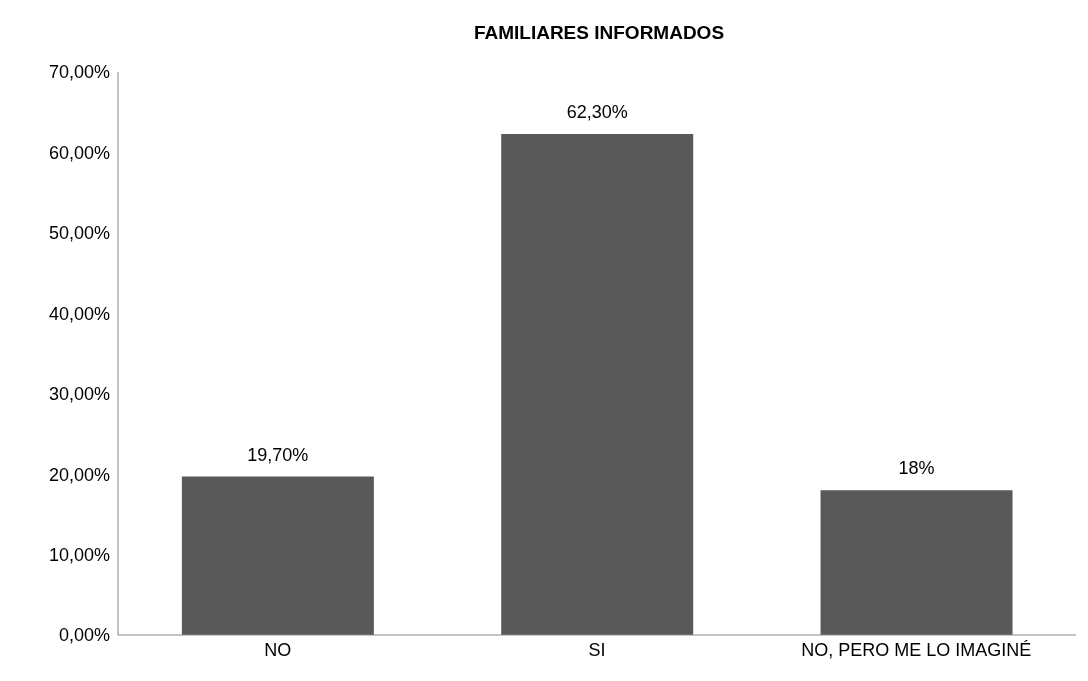  What do you see at coordinates (916, 649) in the screenshot?
I see `x-tick-label: NO, PERO ME LO IMAGINÉ` at bounding box center [916, 649].